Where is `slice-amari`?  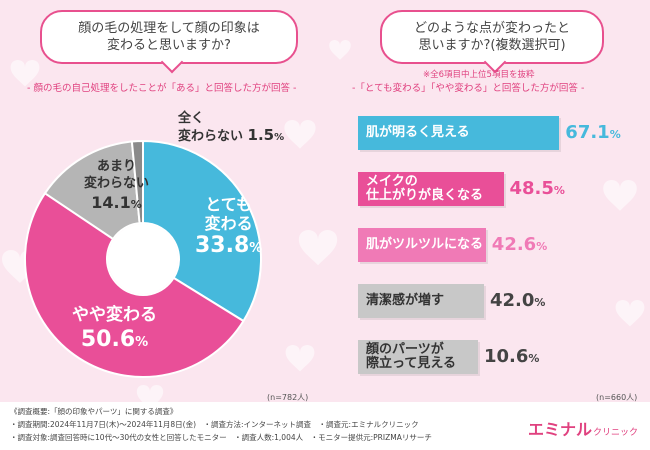
slice-amari is located at coordinates (92, 190).